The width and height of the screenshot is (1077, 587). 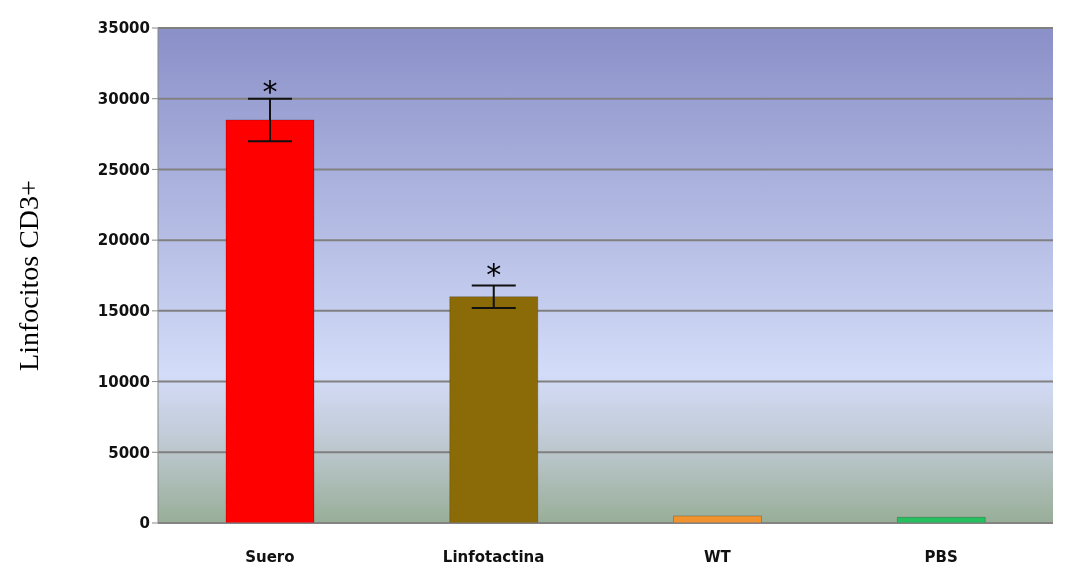 I want to click on y-tick-label: 35000, so click(x=123, y=28).